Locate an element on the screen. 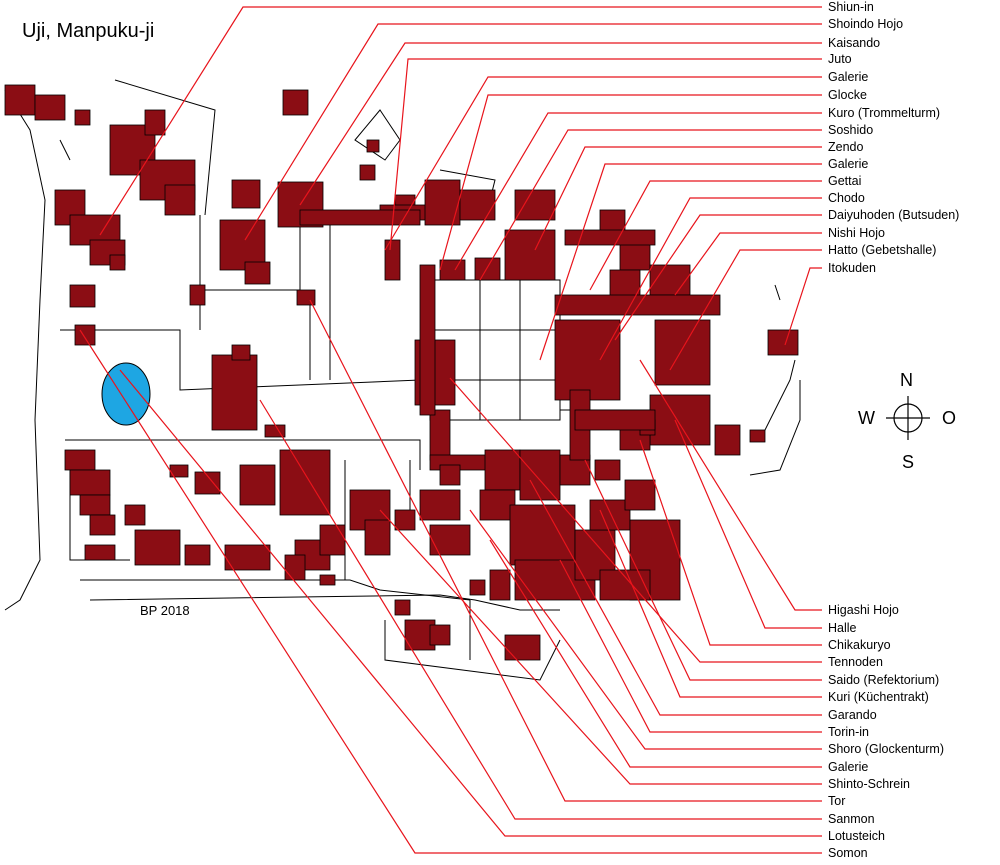 The width and height of the screenshot is (1000, 865). map-label: Halle is located at coordinates (842, 628).